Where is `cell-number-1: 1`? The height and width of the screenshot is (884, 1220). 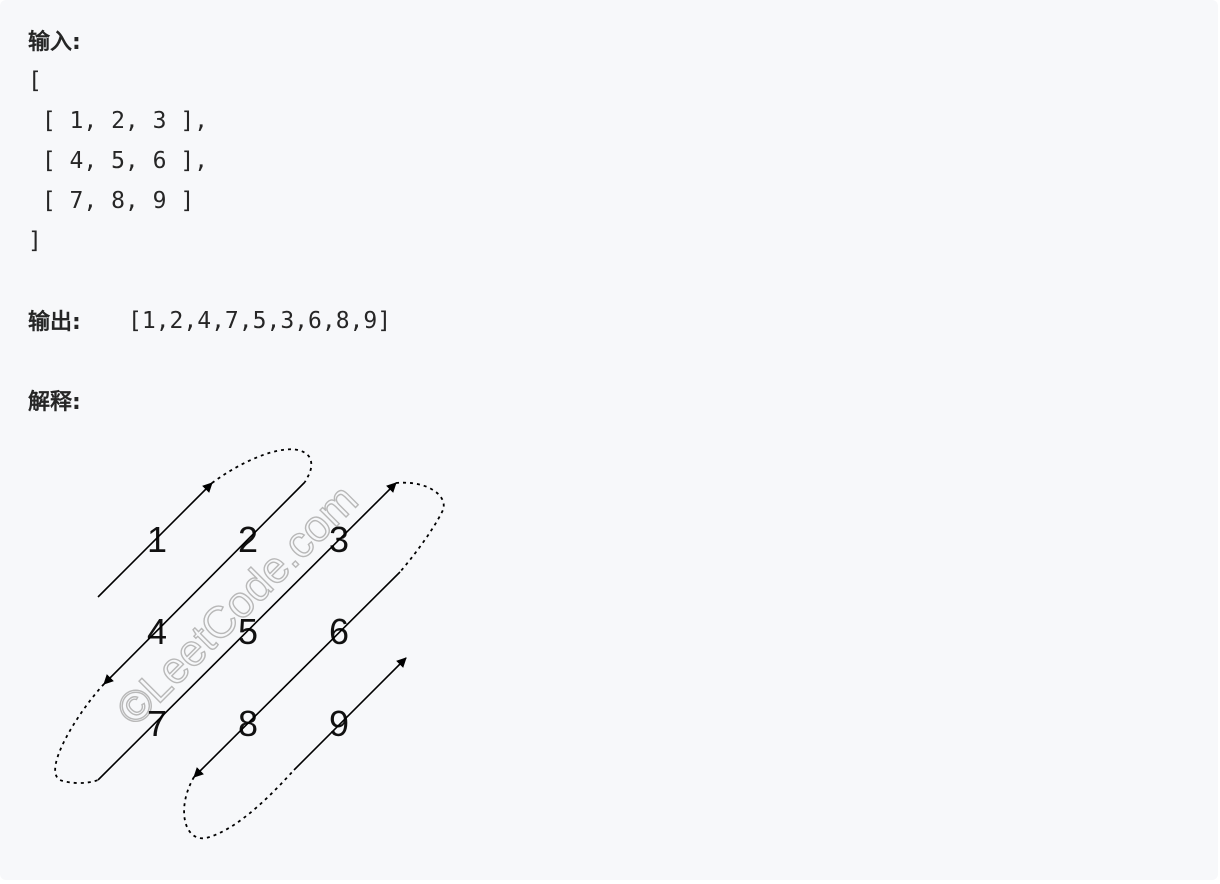
cell-number-1: 1 is located at coordinates (157, 539).